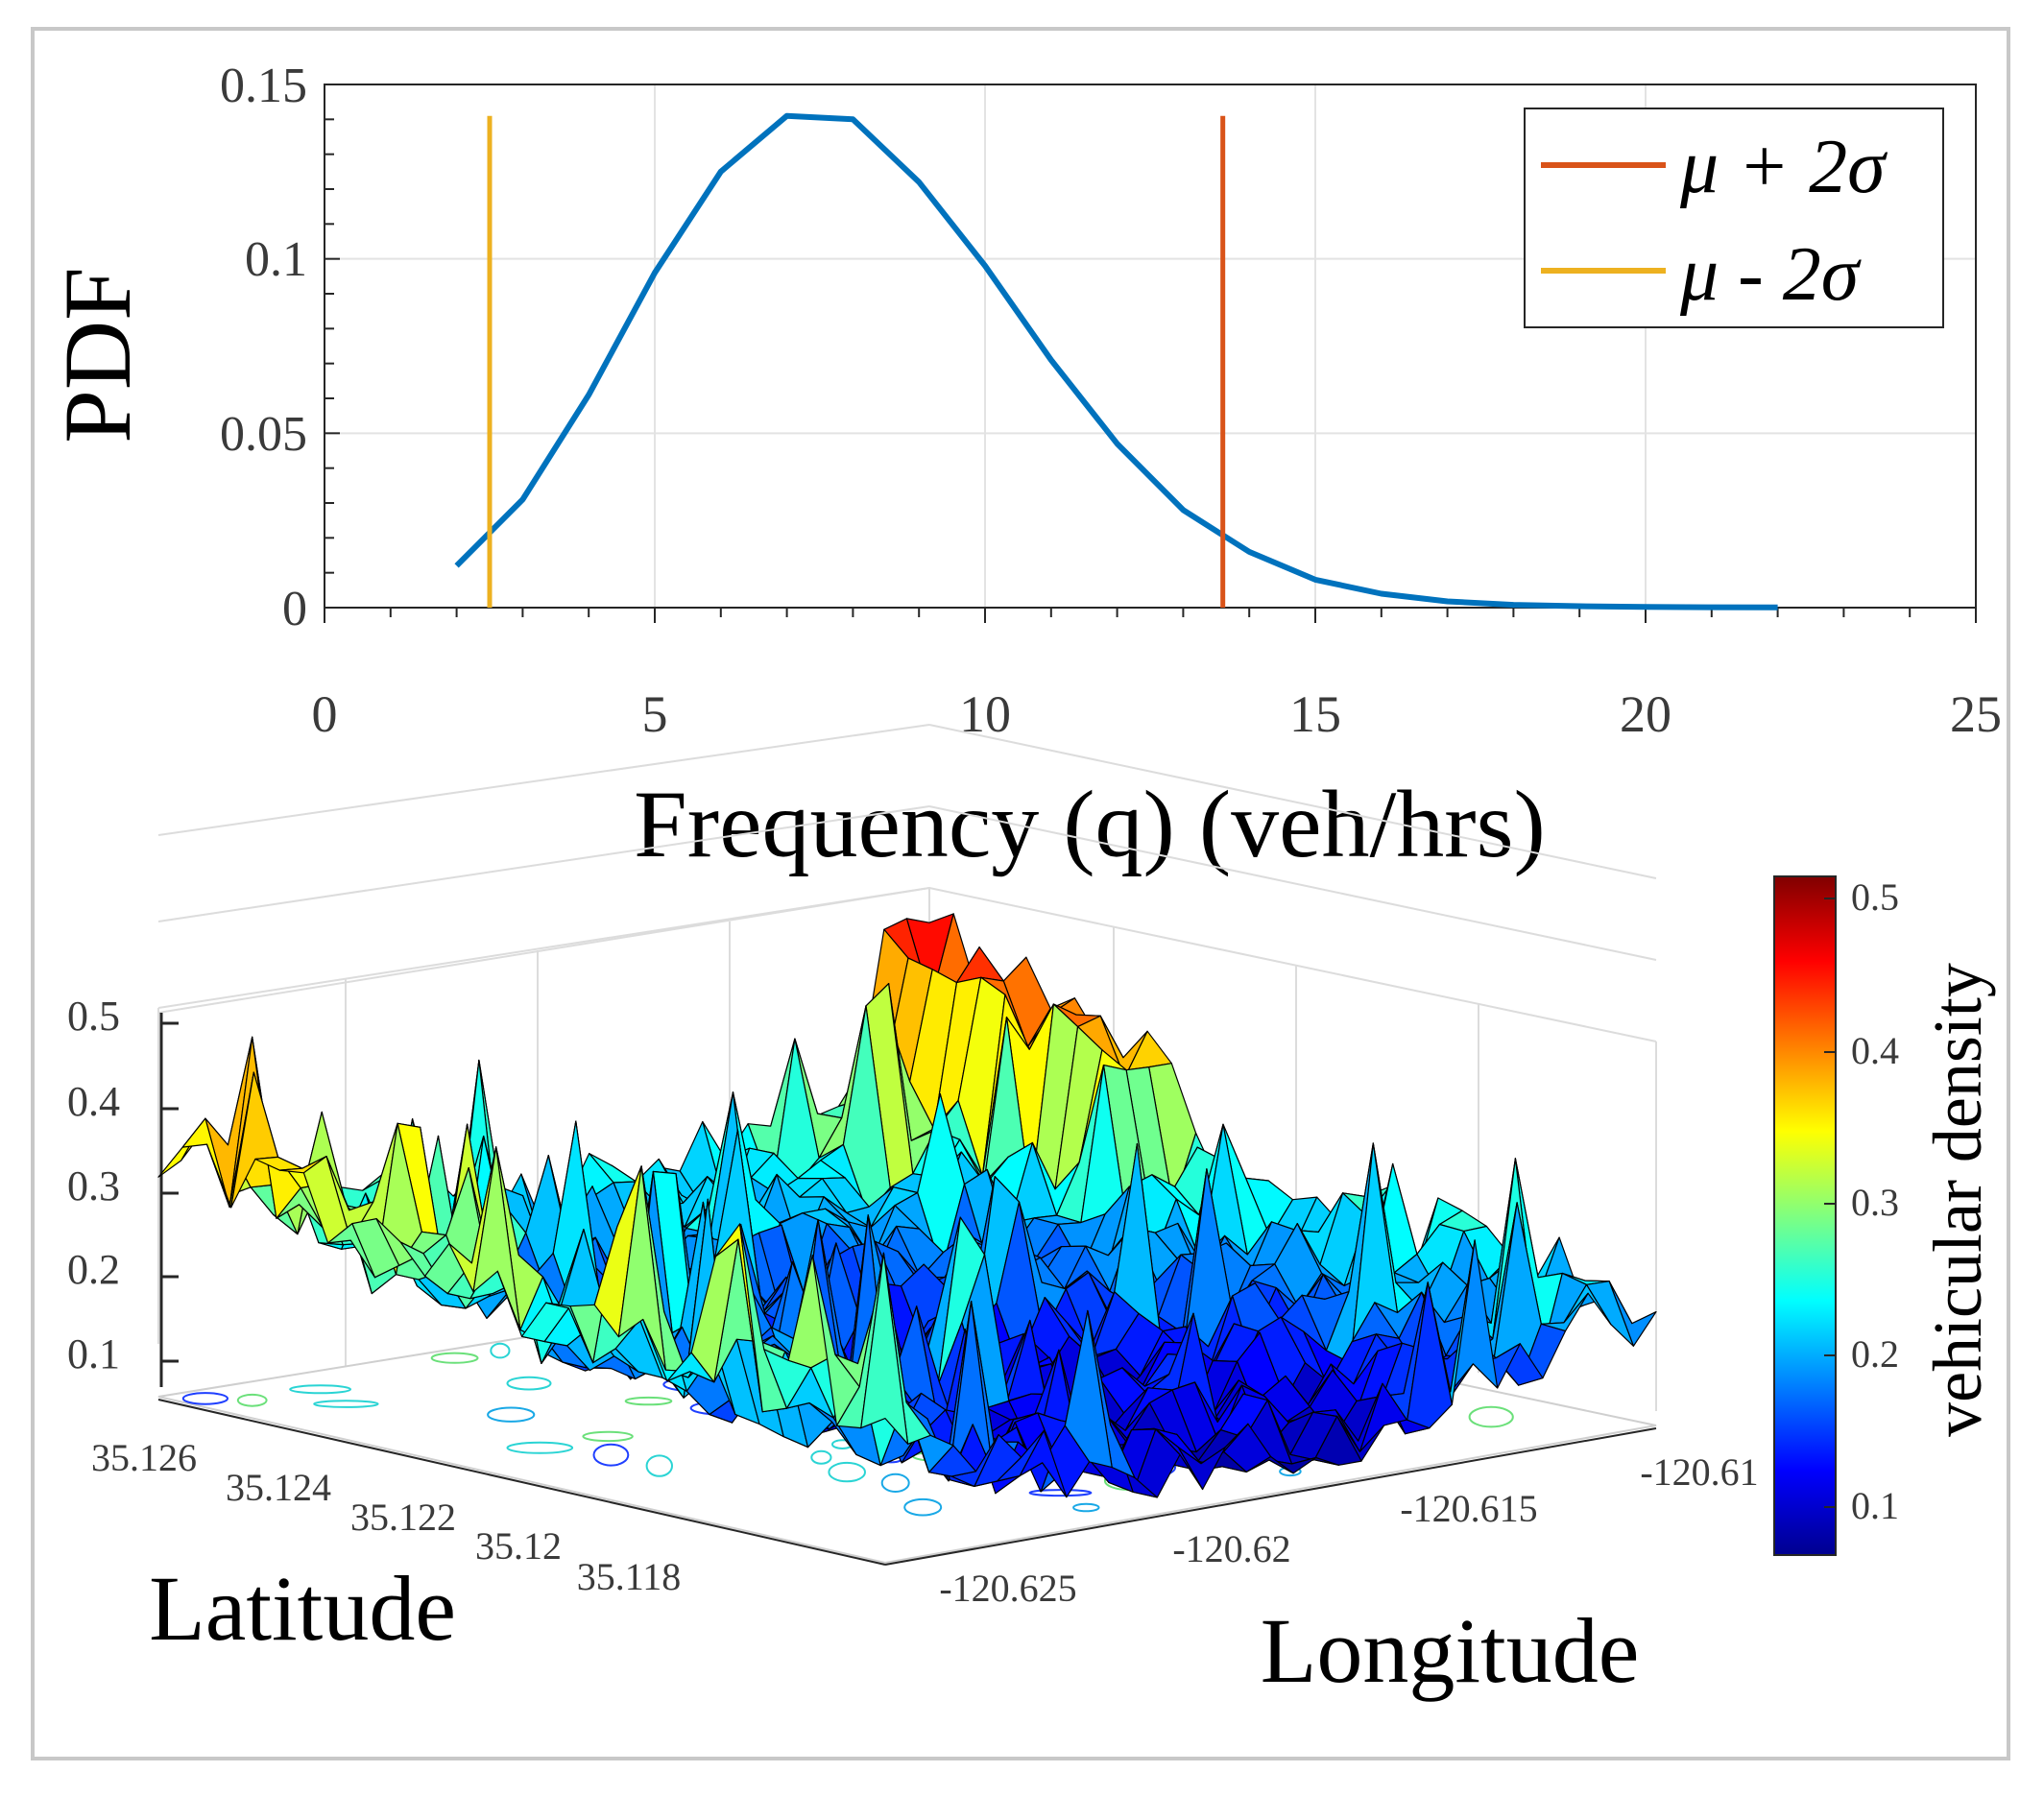 This screenshot has height=1796, width=2044. I want to click on longitude-tick-label: -120.615, so click(1468, 1508).